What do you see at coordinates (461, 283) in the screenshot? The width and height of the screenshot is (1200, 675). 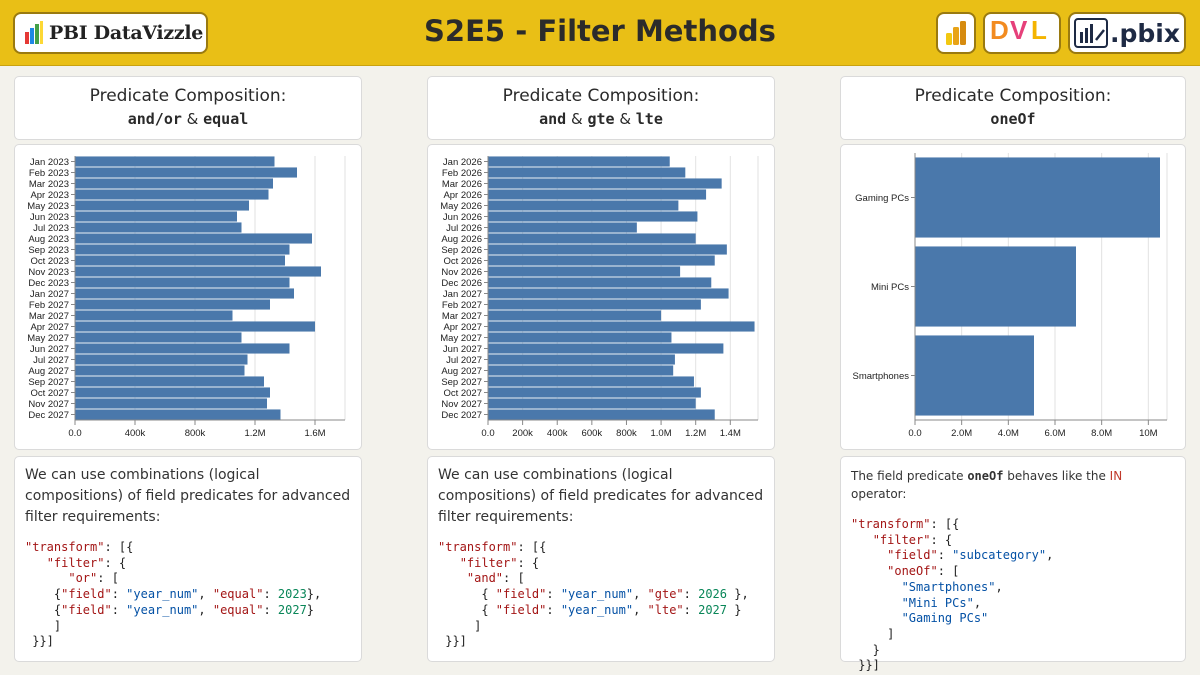 I see `y-tick-label: Dec 2026` at bounding box center [461, 283].